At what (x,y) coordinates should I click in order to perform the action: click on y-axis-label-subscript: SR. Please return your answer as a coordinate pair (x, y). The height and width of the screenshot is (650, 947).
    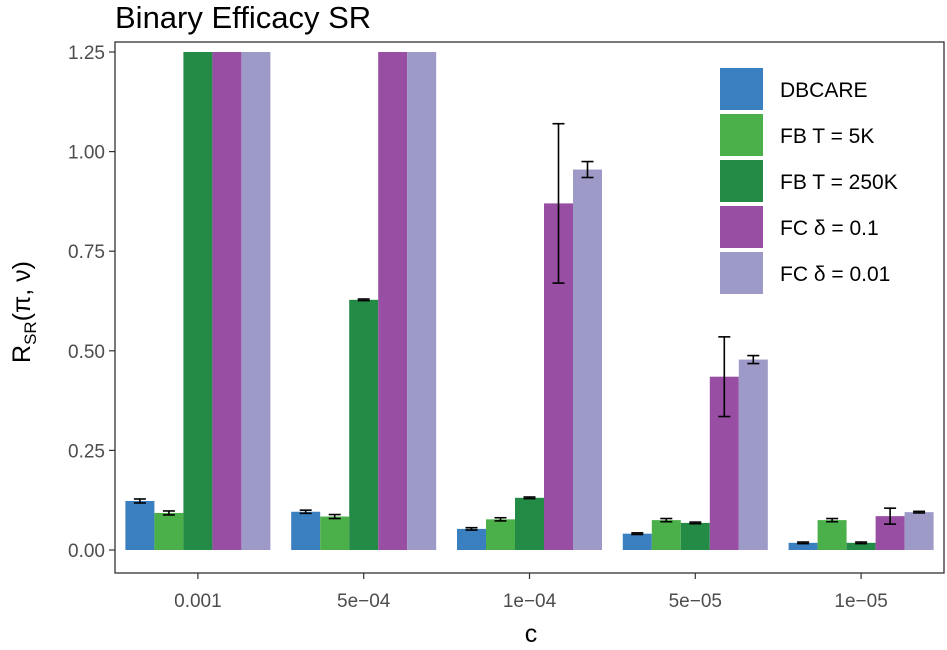
    Looking at the image, I should click on (30, 333).